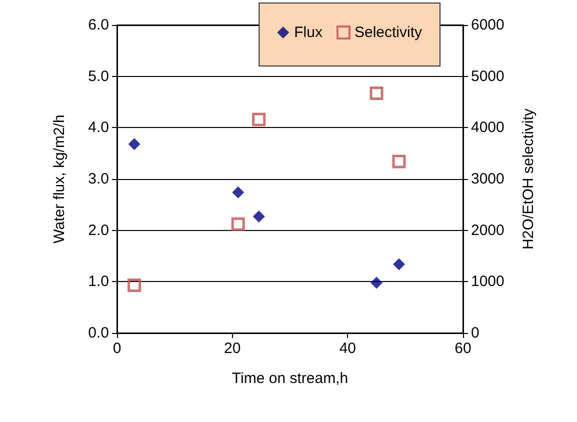 The image size is (577, 422). What do you see at coordinates (98, 281) in the screenshot?
I see `y-tick-label: 1.0` at bounding box center [98, 281].